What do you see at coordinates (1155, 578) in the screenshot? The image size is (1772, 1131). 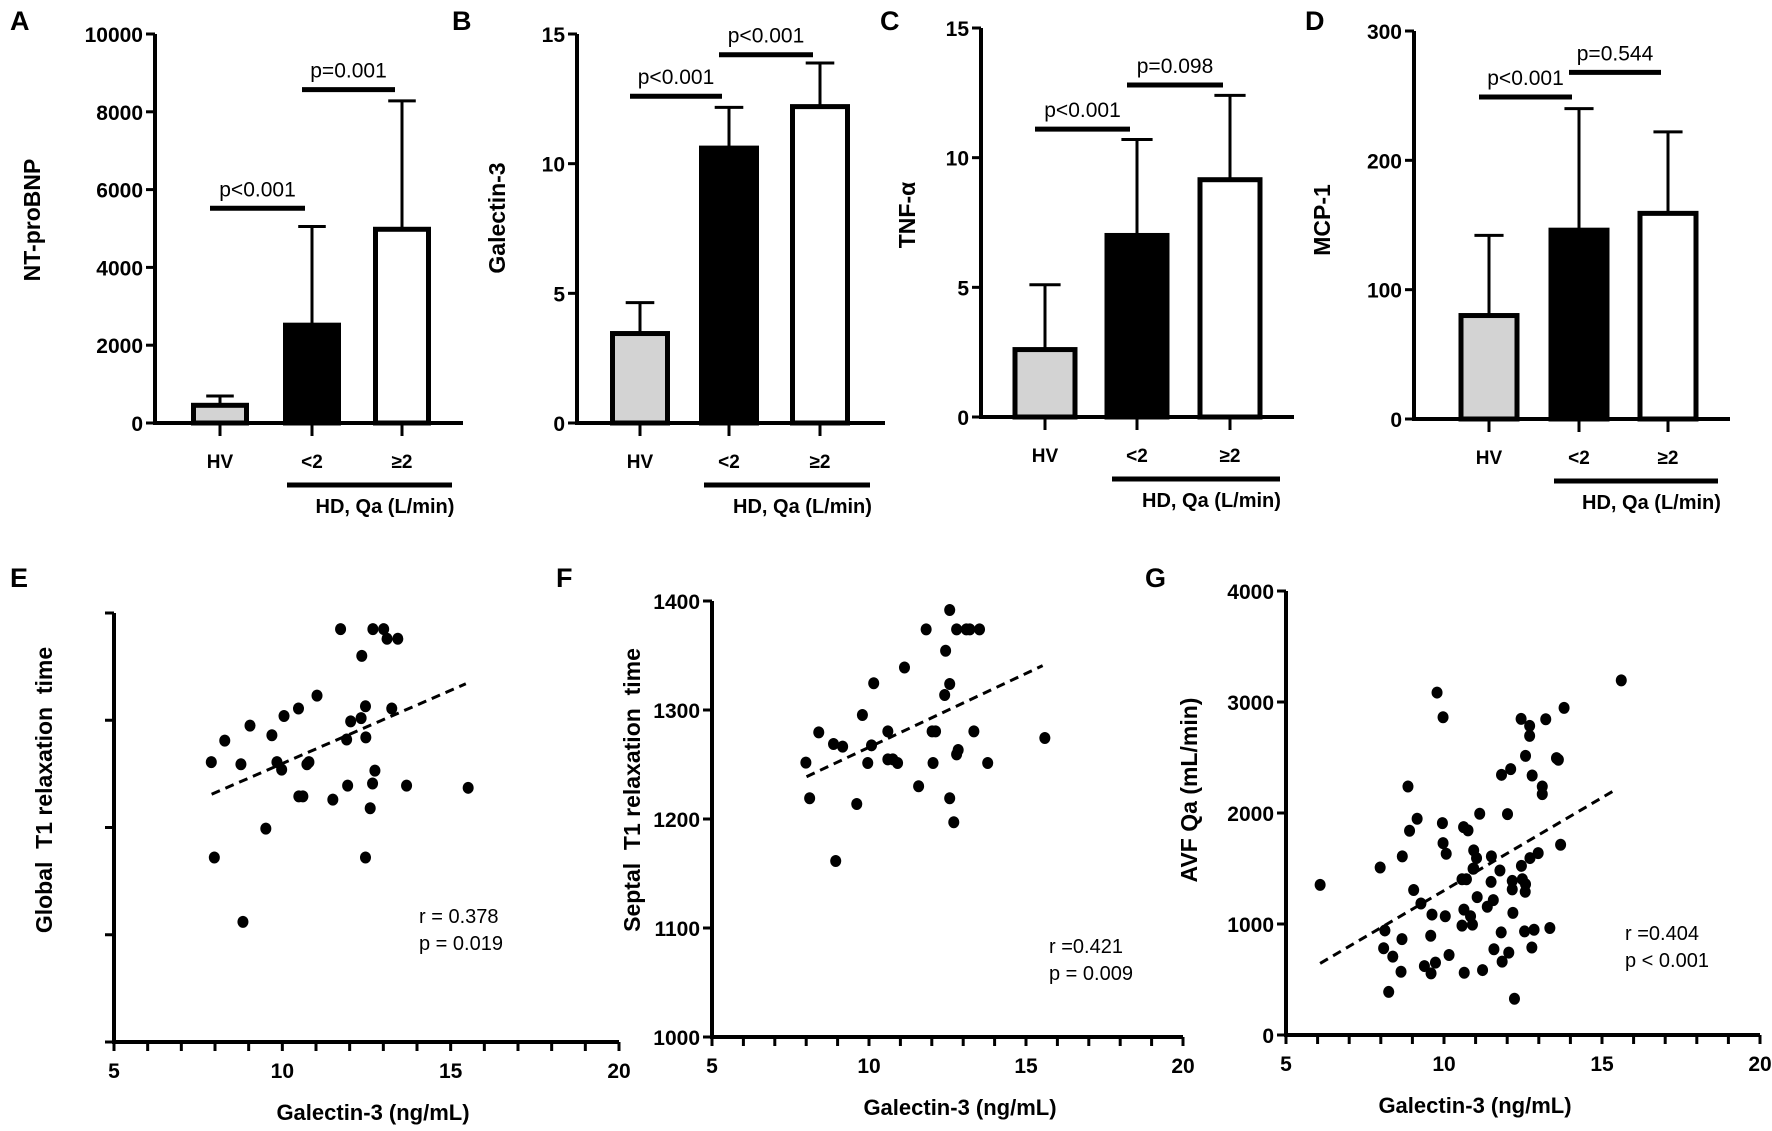 I see `panel-letter: G` at bounding box center [1155, 578].